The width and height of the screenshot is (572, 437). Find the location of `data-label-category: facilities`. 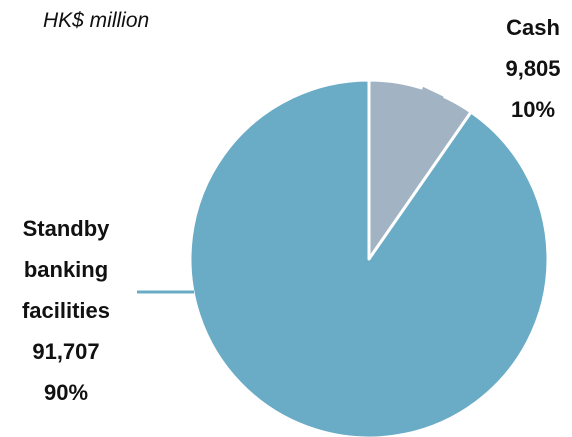

data-label-category: facilities is located at coordinates (66, 310).